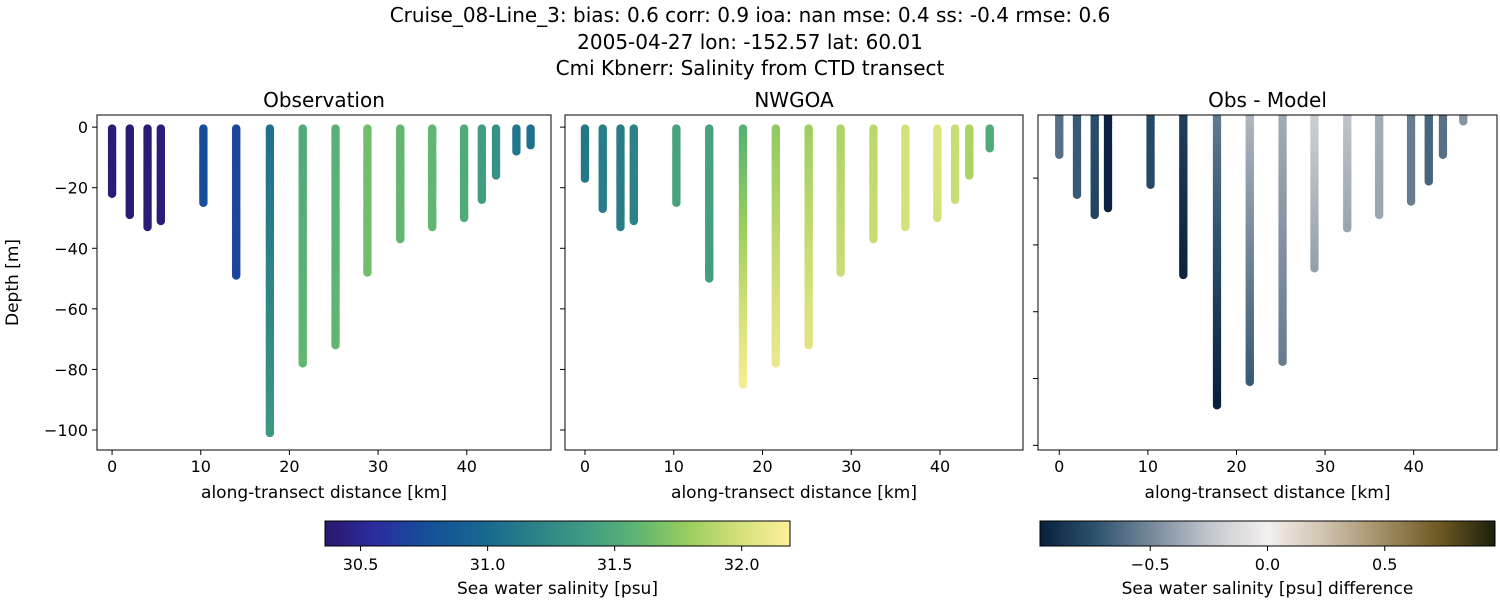 The width and height of the screenshot is (1500, 600). I want to click on y-tick-label: −60, so click(71, 309).